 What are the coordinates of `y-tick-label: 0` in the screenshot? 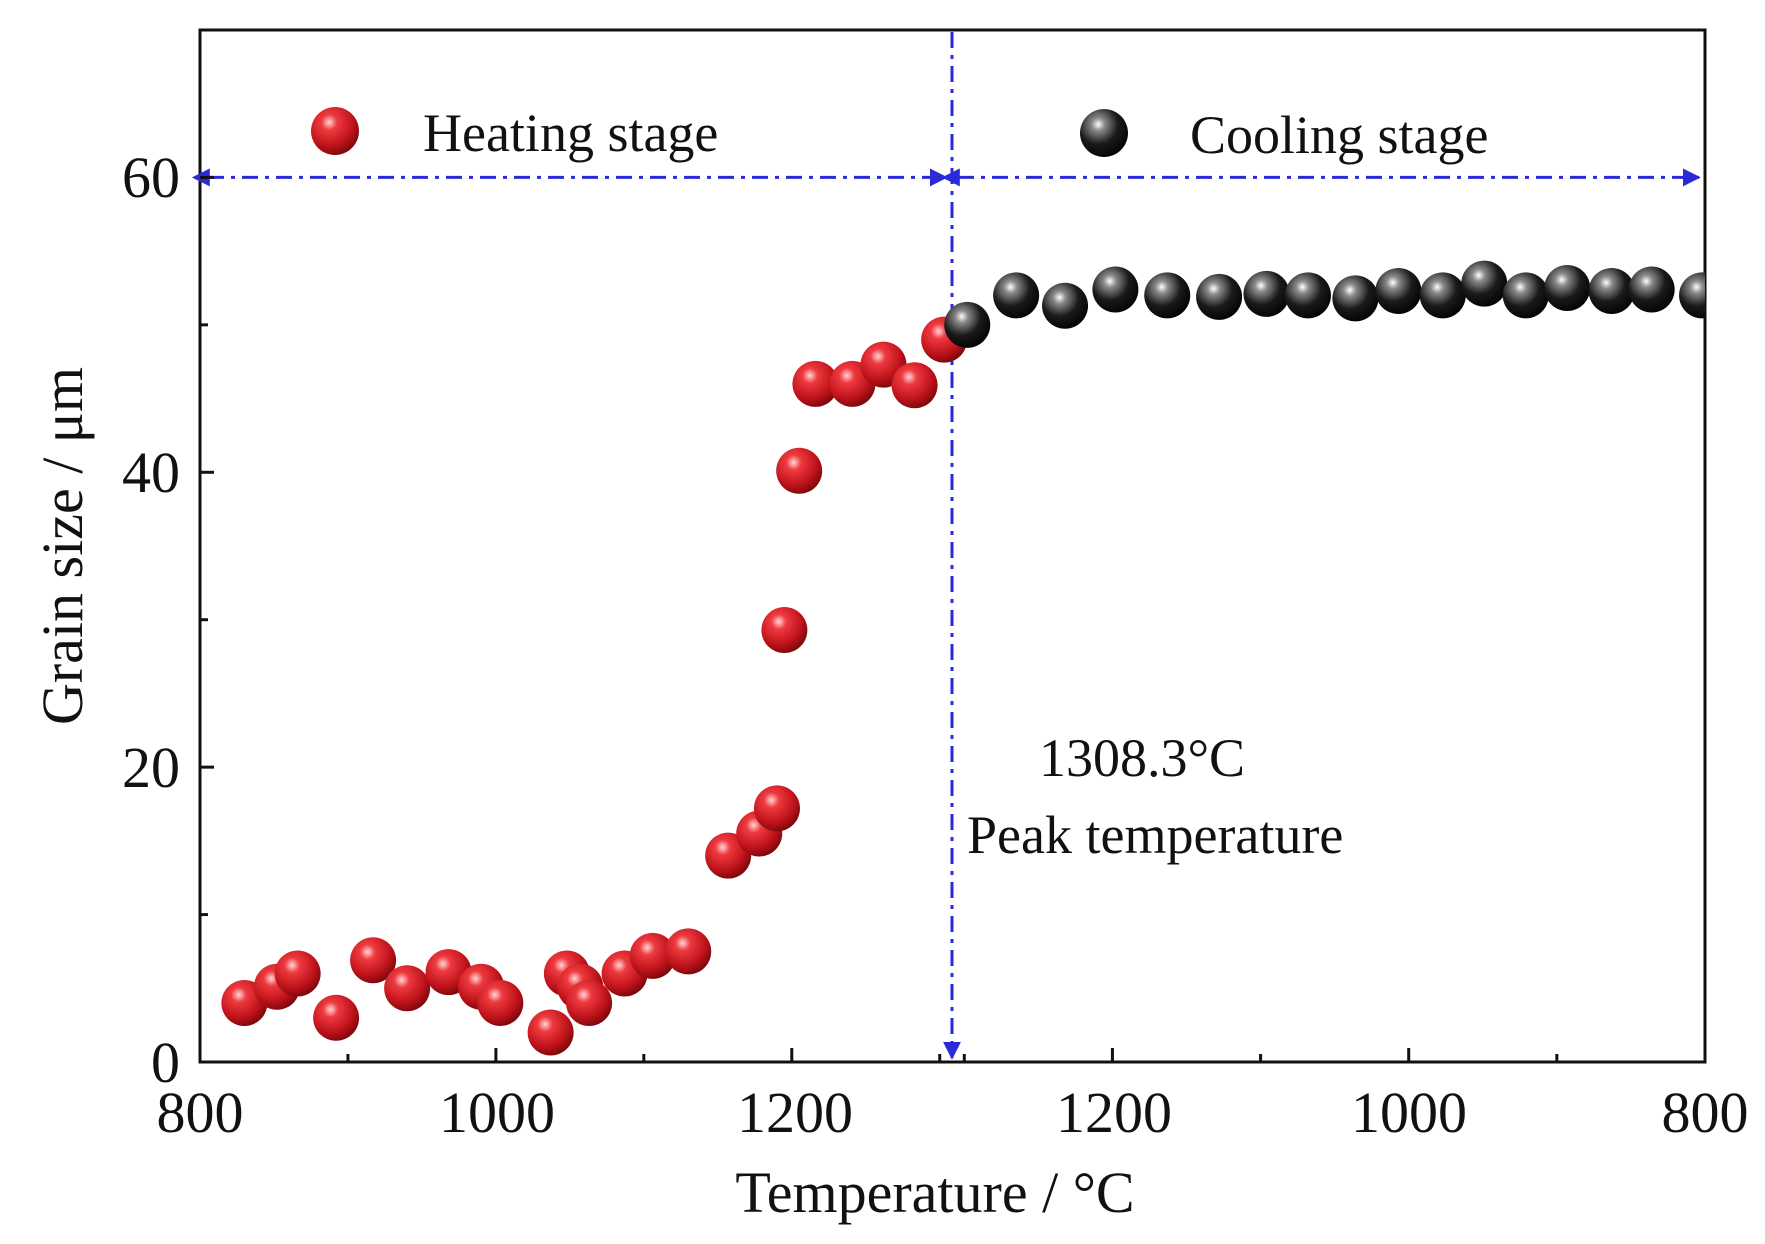 It's located at (165, 1062).